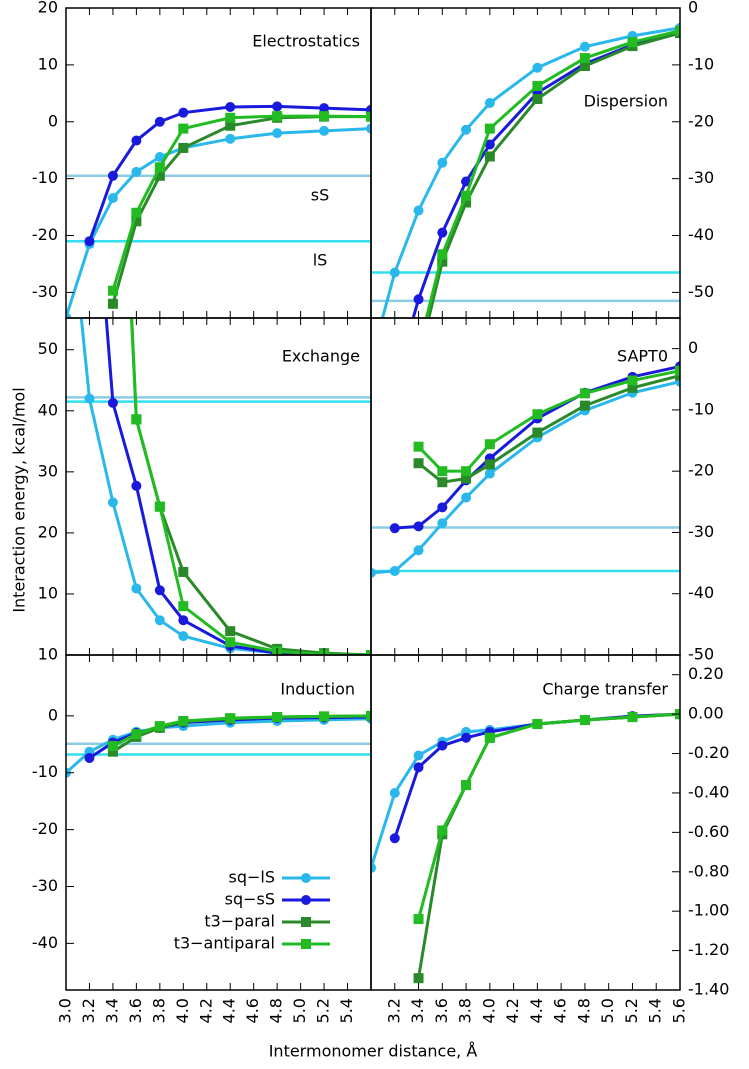 The width and height of the screenshot is (749, 1069). I want to click on legend-label: sq−sS, so click(250, 899).